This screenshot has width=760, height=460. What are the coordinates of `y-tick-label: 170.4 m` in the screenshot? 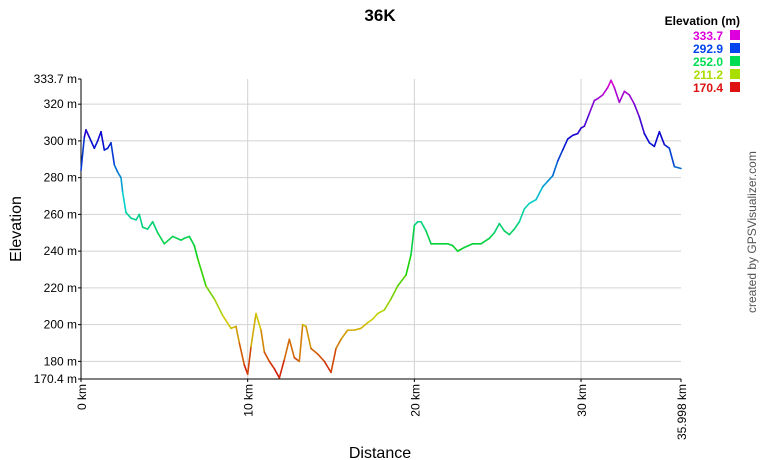 It's located at (55, 379).